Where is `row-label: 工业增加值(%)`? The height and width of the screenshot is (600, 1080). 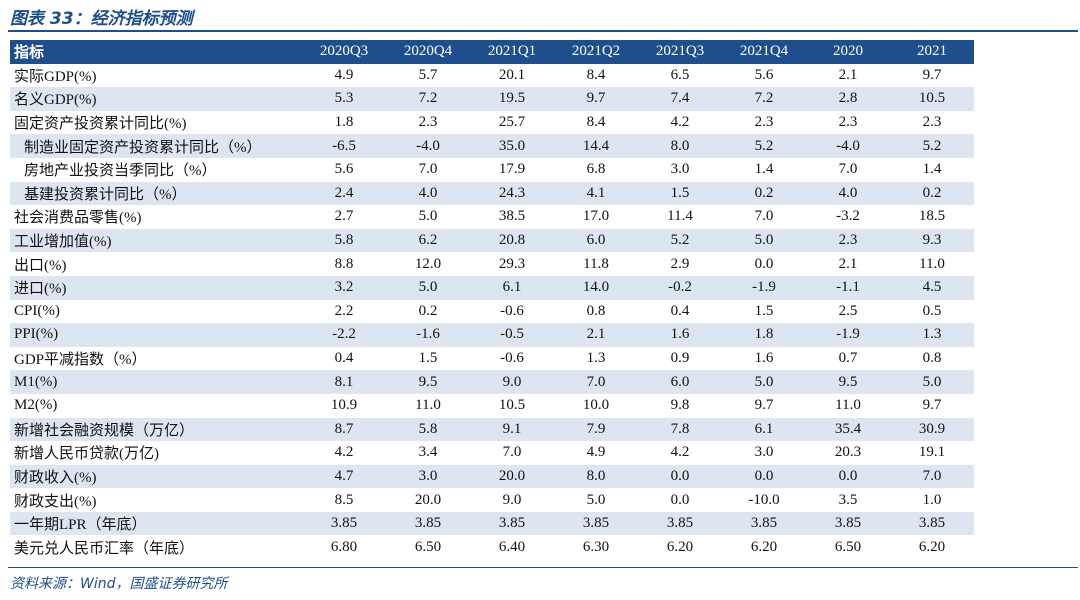 row-label: 工业增加值(%) is located at coordinates (63, 242).